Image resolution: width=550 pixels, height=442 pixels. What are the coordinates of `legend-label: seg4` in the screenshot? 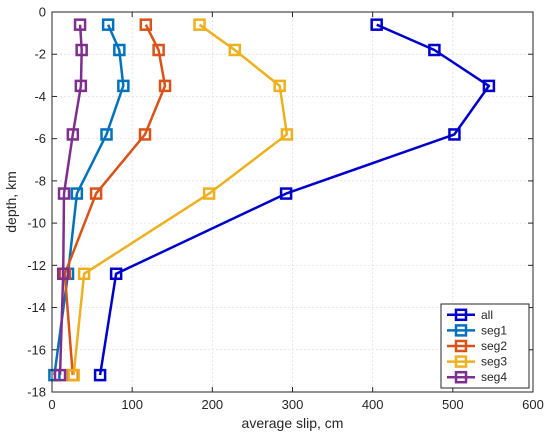 It's located at (494, 377).